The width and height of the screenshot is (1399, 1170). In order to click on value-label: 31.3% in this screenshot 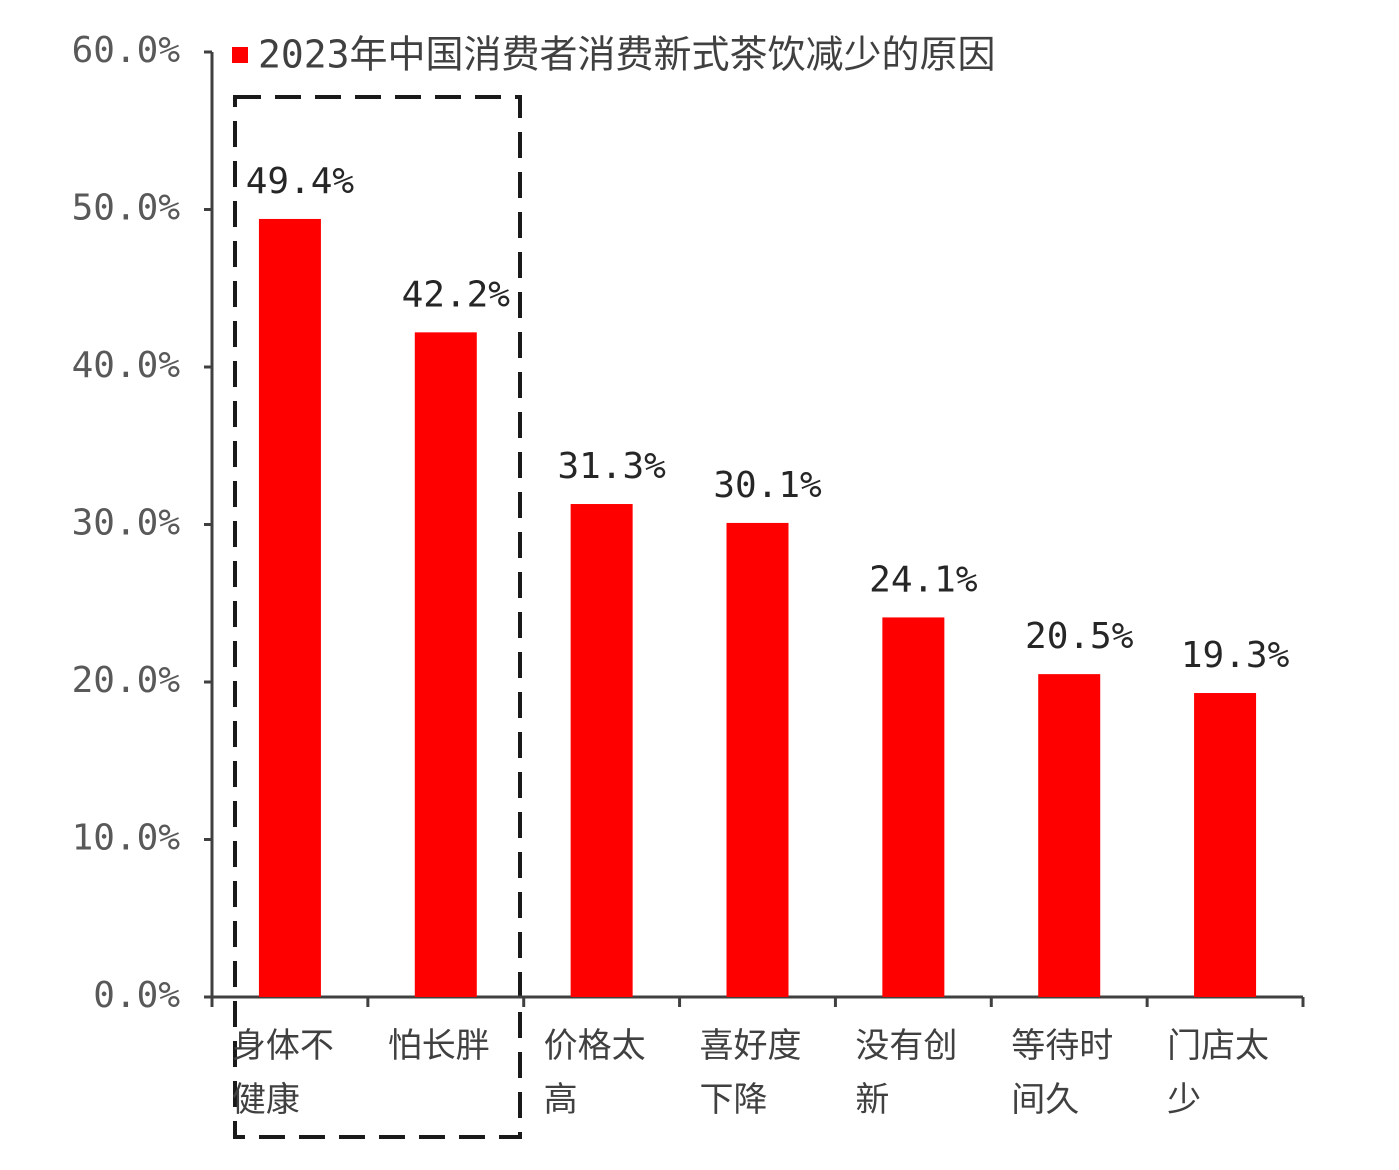, I will do `click(611, 466)`.